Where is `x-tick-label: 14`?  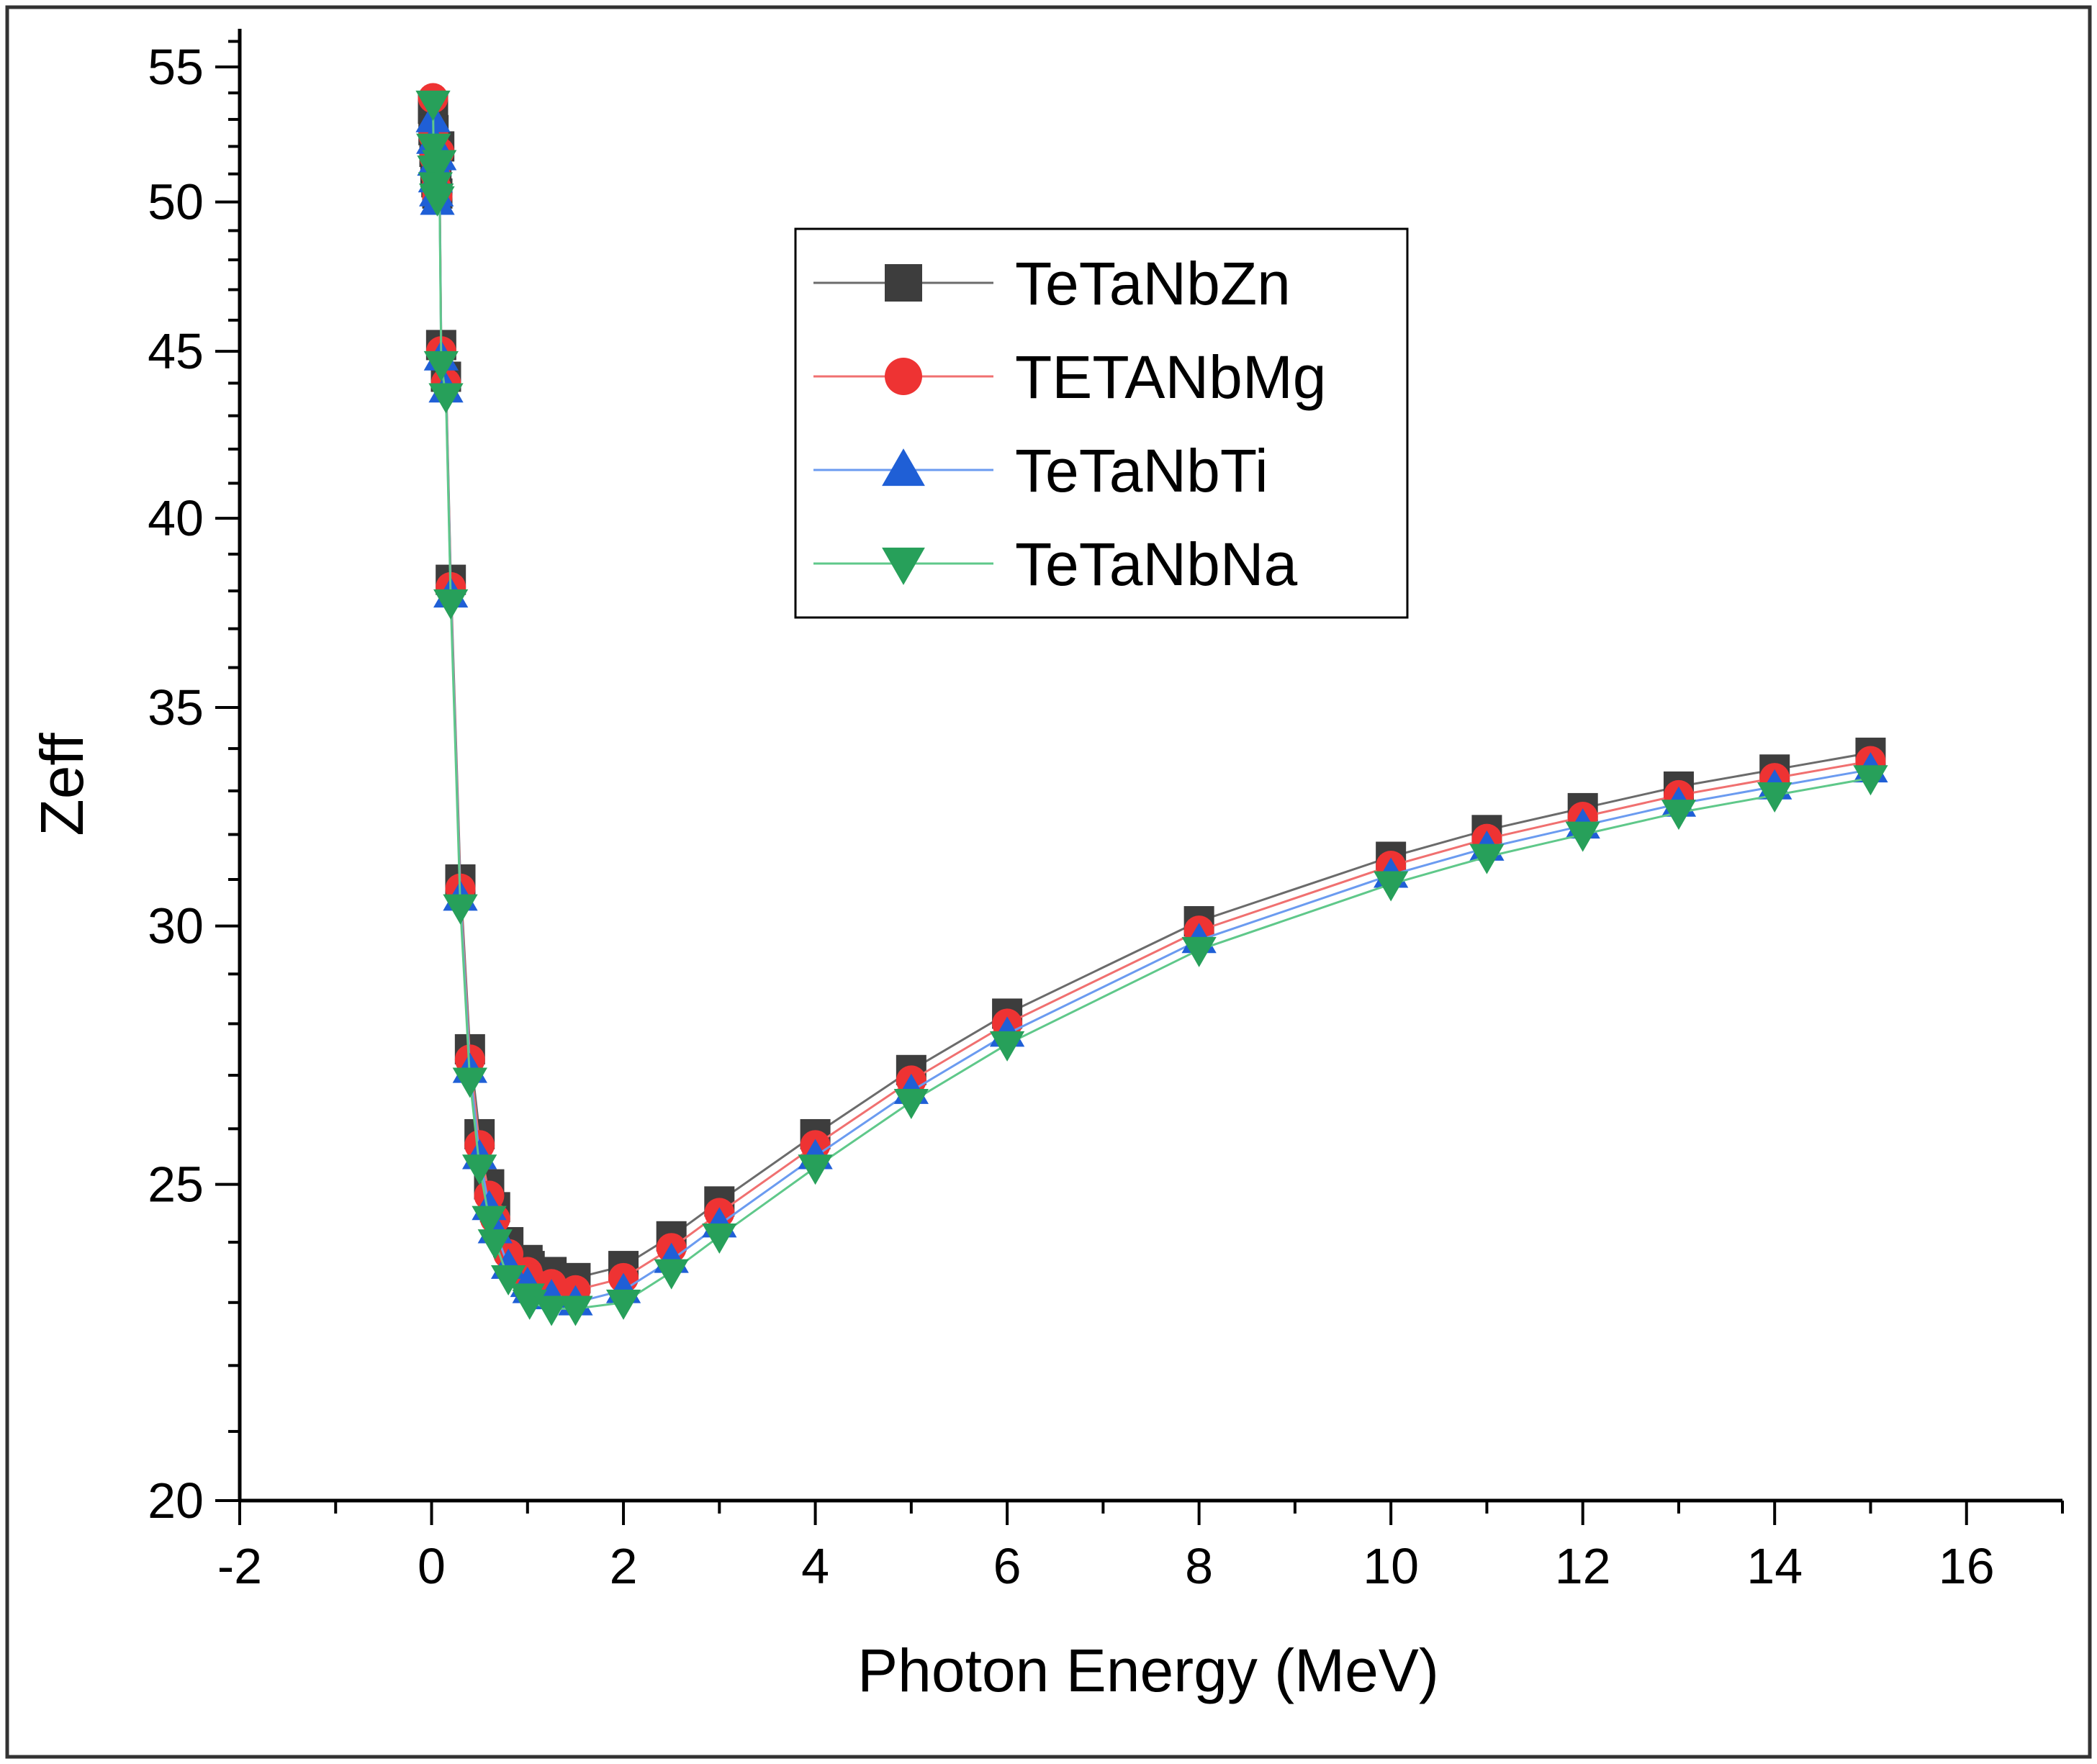
x-tick-label: 14 is located at coordinates (1774, 1566).